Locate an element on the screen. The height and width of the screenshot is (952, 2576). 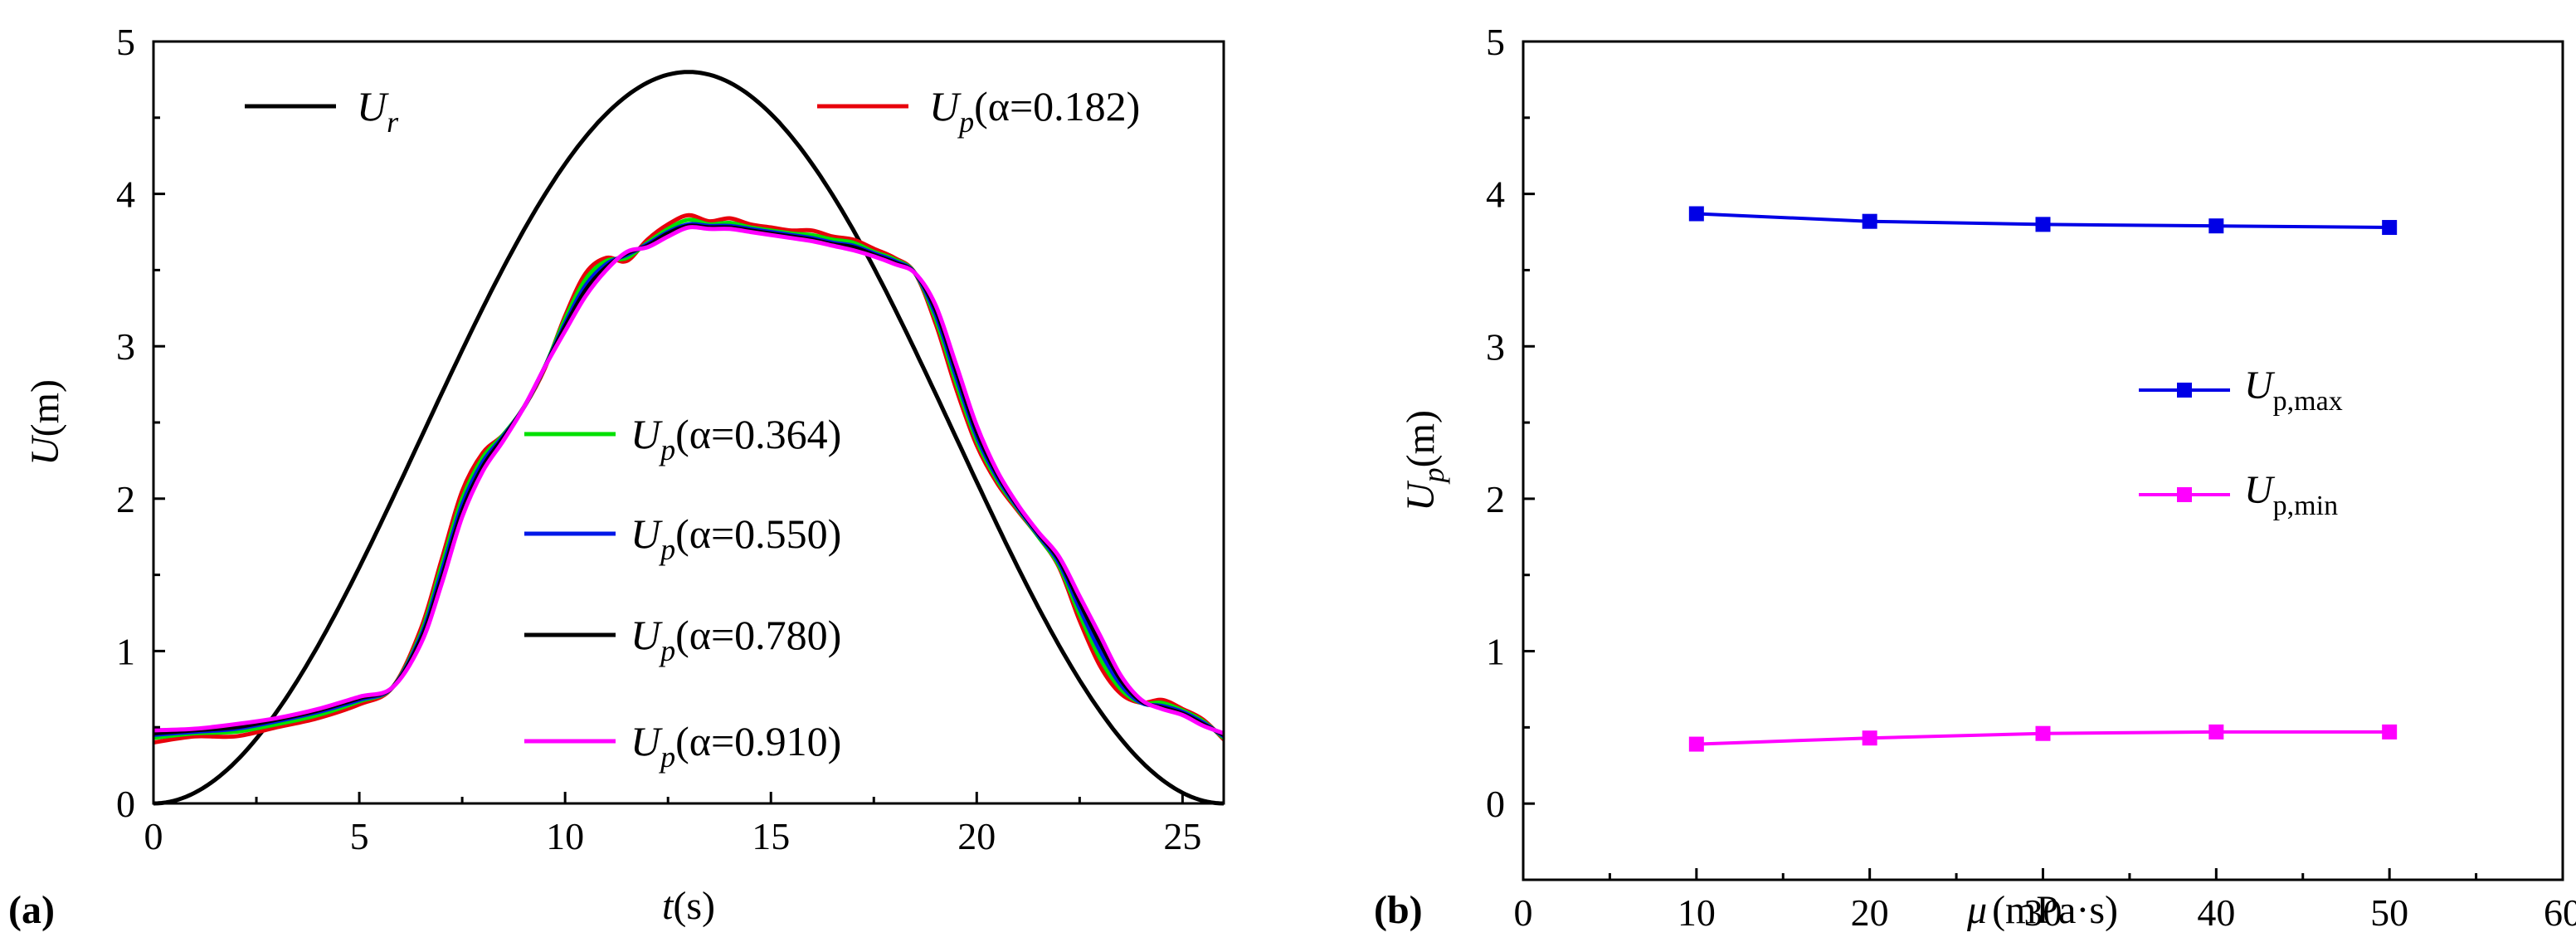
panel-b-ylabel-unit: (m) is located at coordinates (1421, 438).